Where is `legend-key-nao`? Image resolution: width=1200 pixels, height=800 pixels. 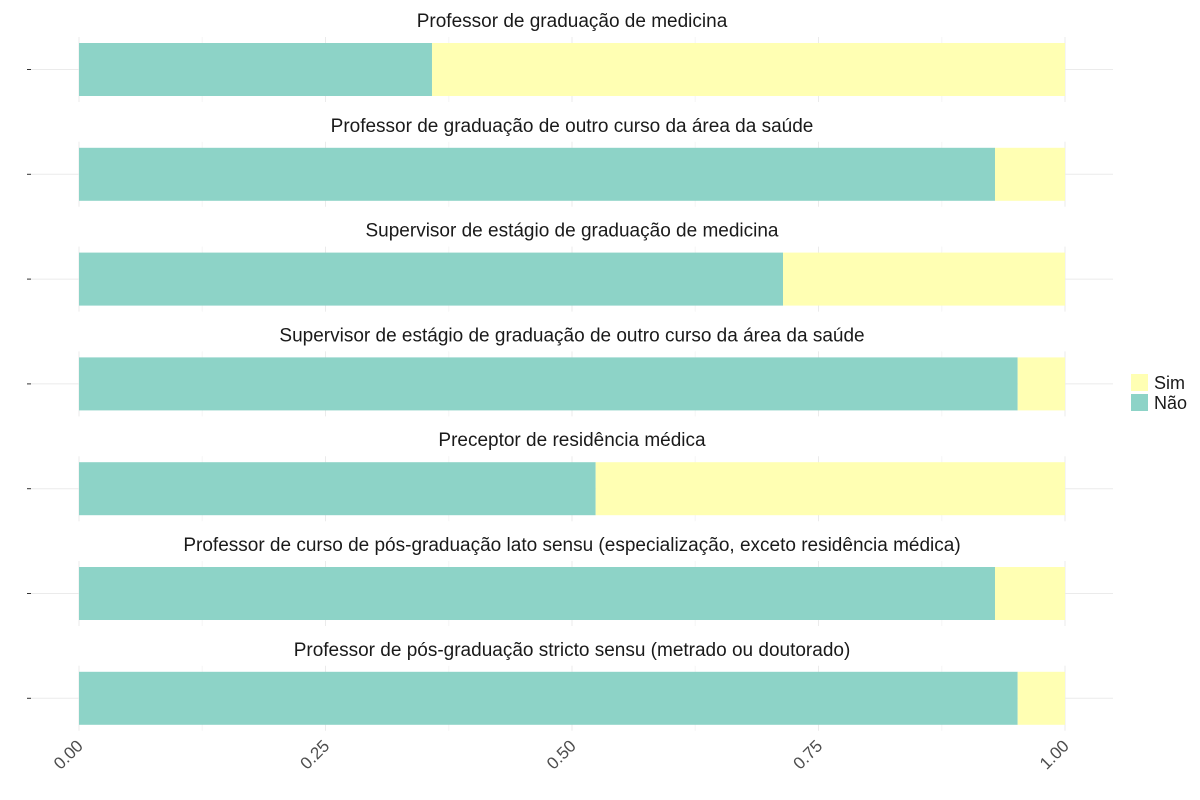
legend-key-nao is located at coordinates (1139, 402).